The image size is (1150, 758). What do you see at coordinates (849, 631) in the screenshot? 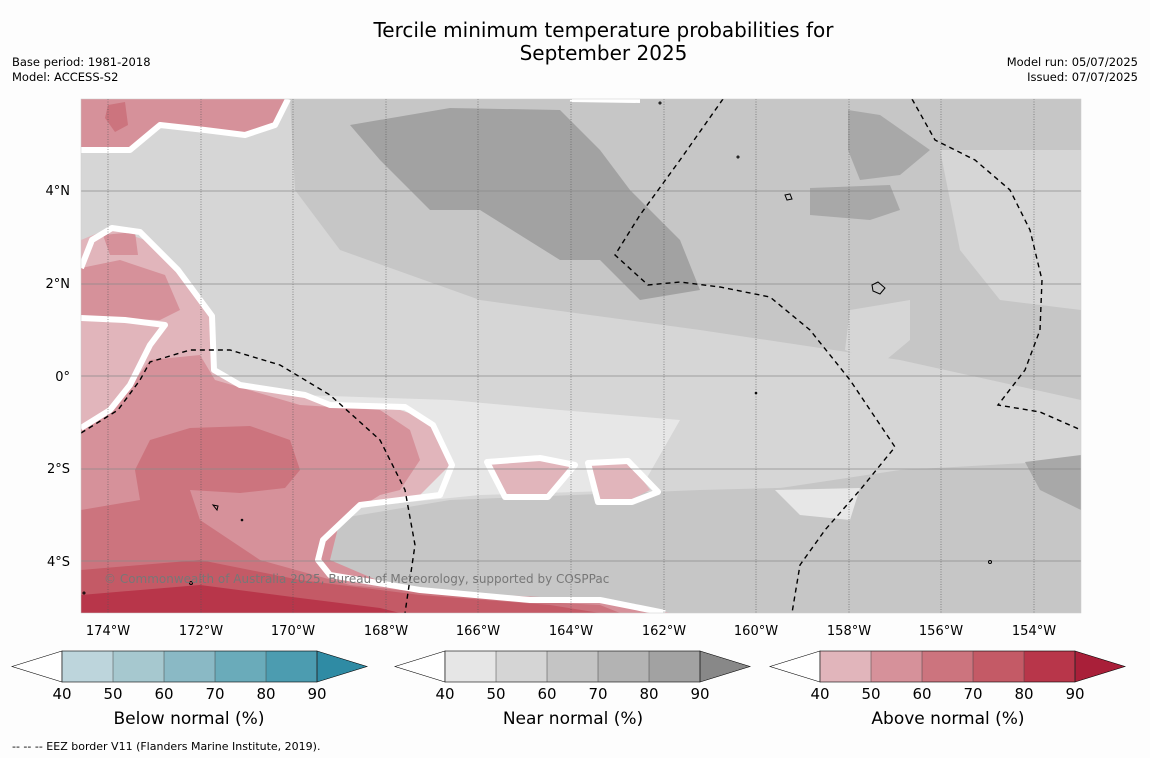
I see `lon-label: 158°W` at bounding box center [849, 631].